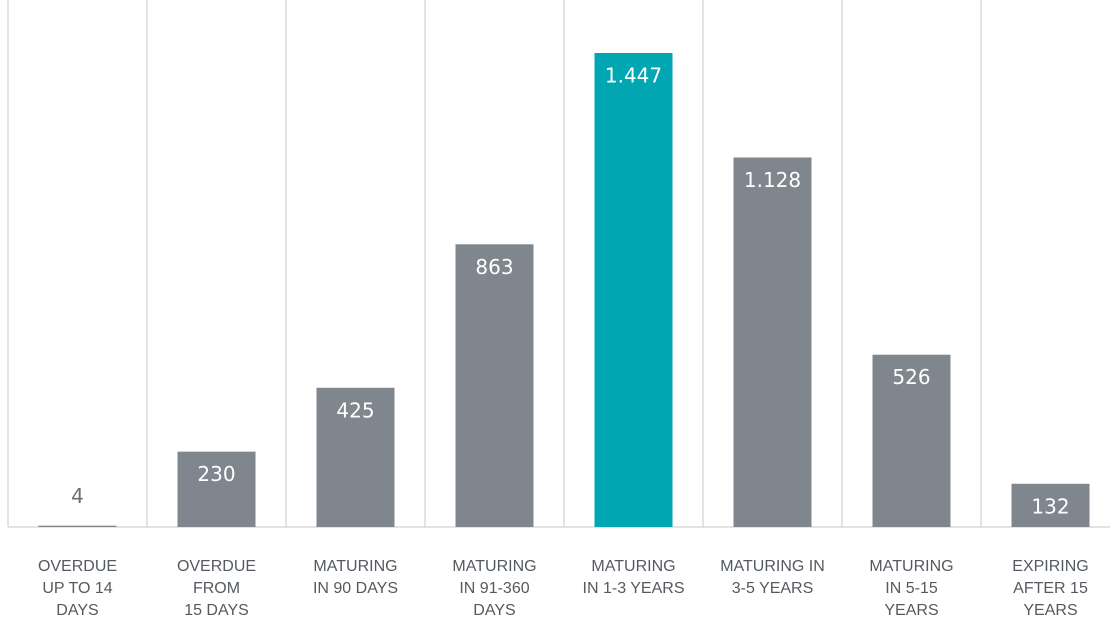 Image resolution: width=1110 pixels, height=627 pixels. I want to click on value-label: 132, so click(1050, 506).